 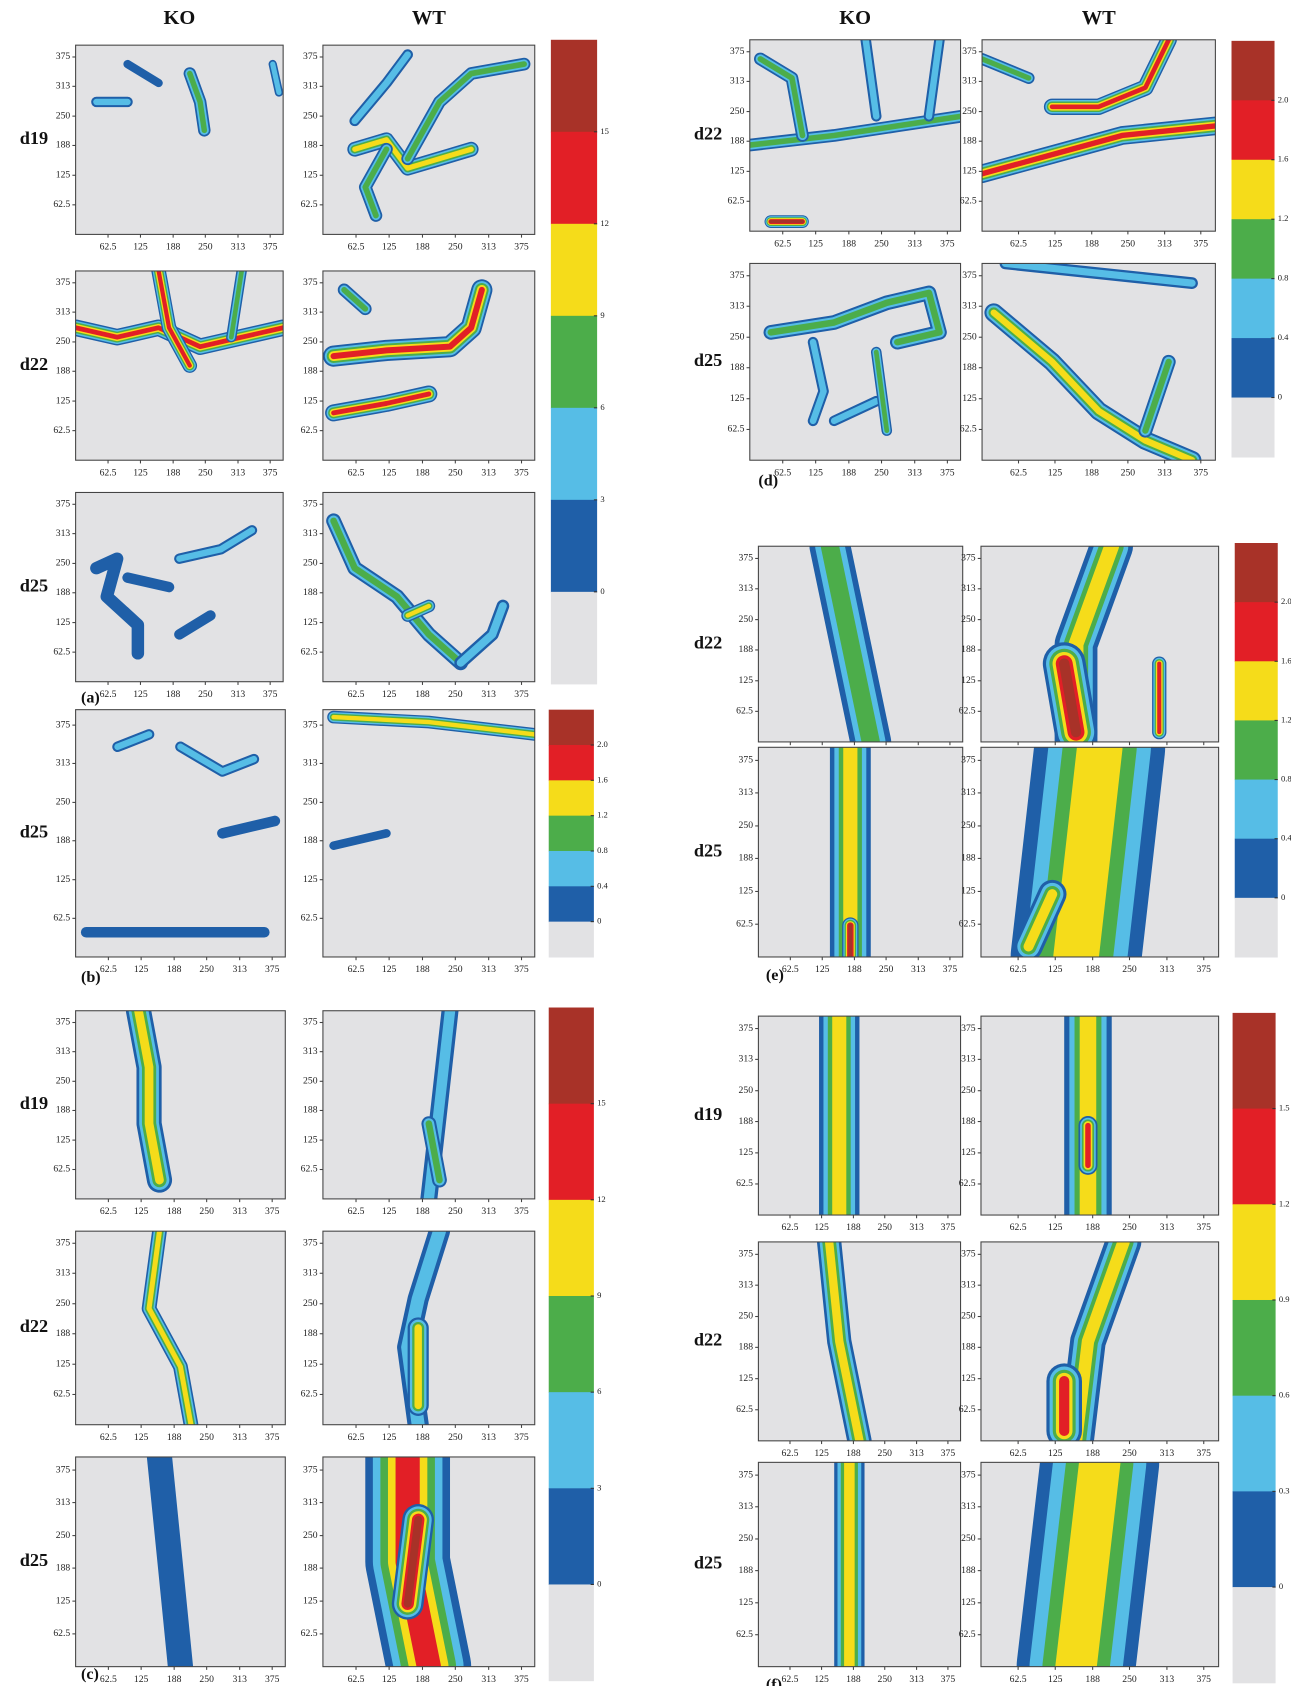 What do you see at coordinates (708, 1563) in the screenshot?
I see `row-label: d25` at bounding box center [708, 1563].